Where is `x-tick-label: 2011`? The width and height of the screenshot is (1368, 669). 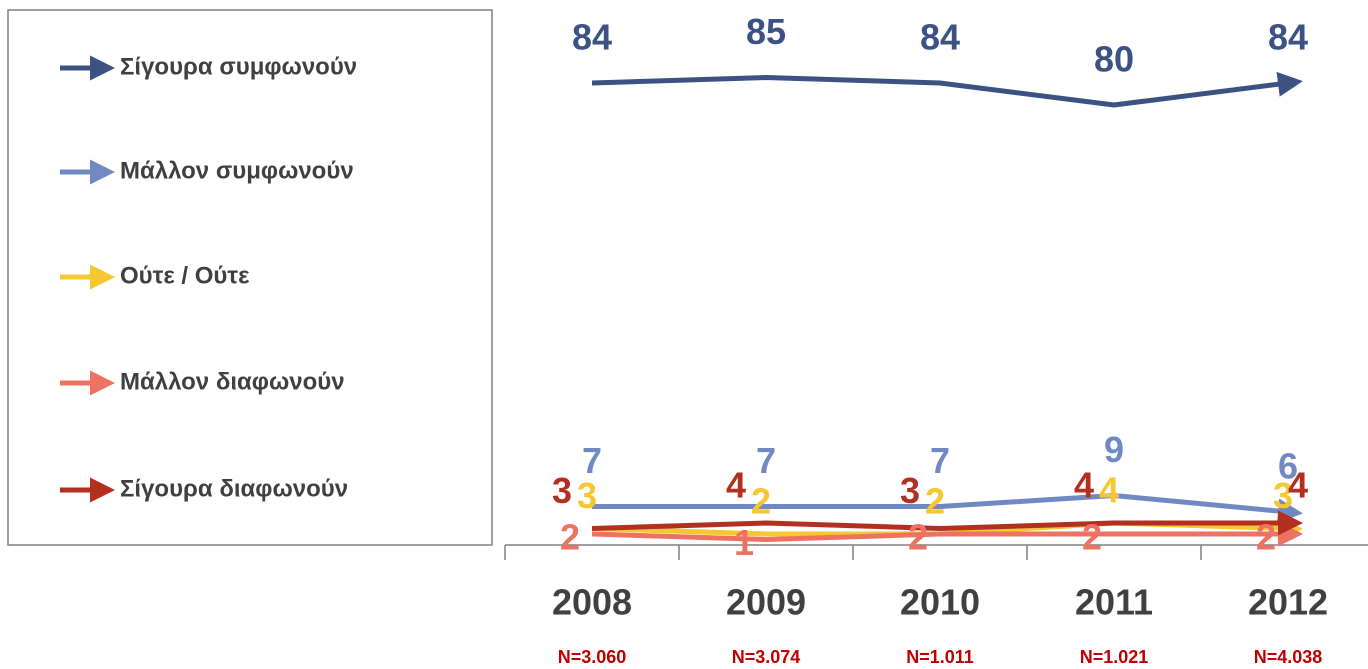
x-tick-label: 2011 is located at coordinates (1114, 602).